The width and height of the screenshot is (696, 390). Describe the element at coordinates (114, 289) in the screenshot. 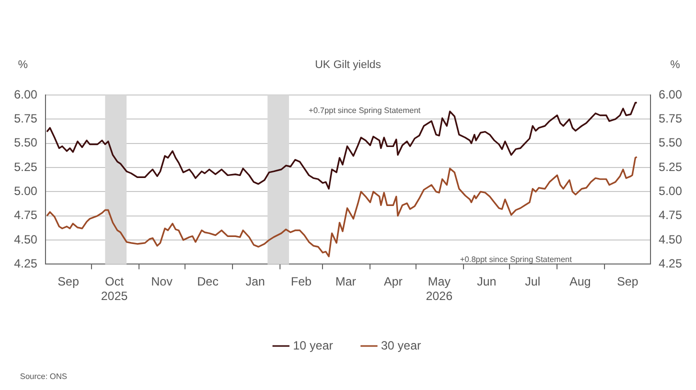

I see `x-tick-label: Oct 2025` at that location.